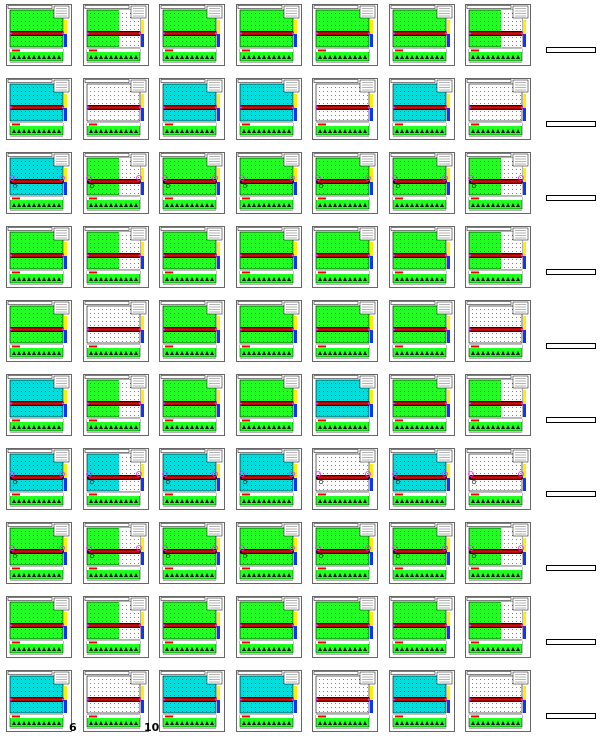 The width and height of the screenshot is (610, 740). Describe the element at coordinates (169, 272) in the screenshot. I see `panel-red-tag` at that location.